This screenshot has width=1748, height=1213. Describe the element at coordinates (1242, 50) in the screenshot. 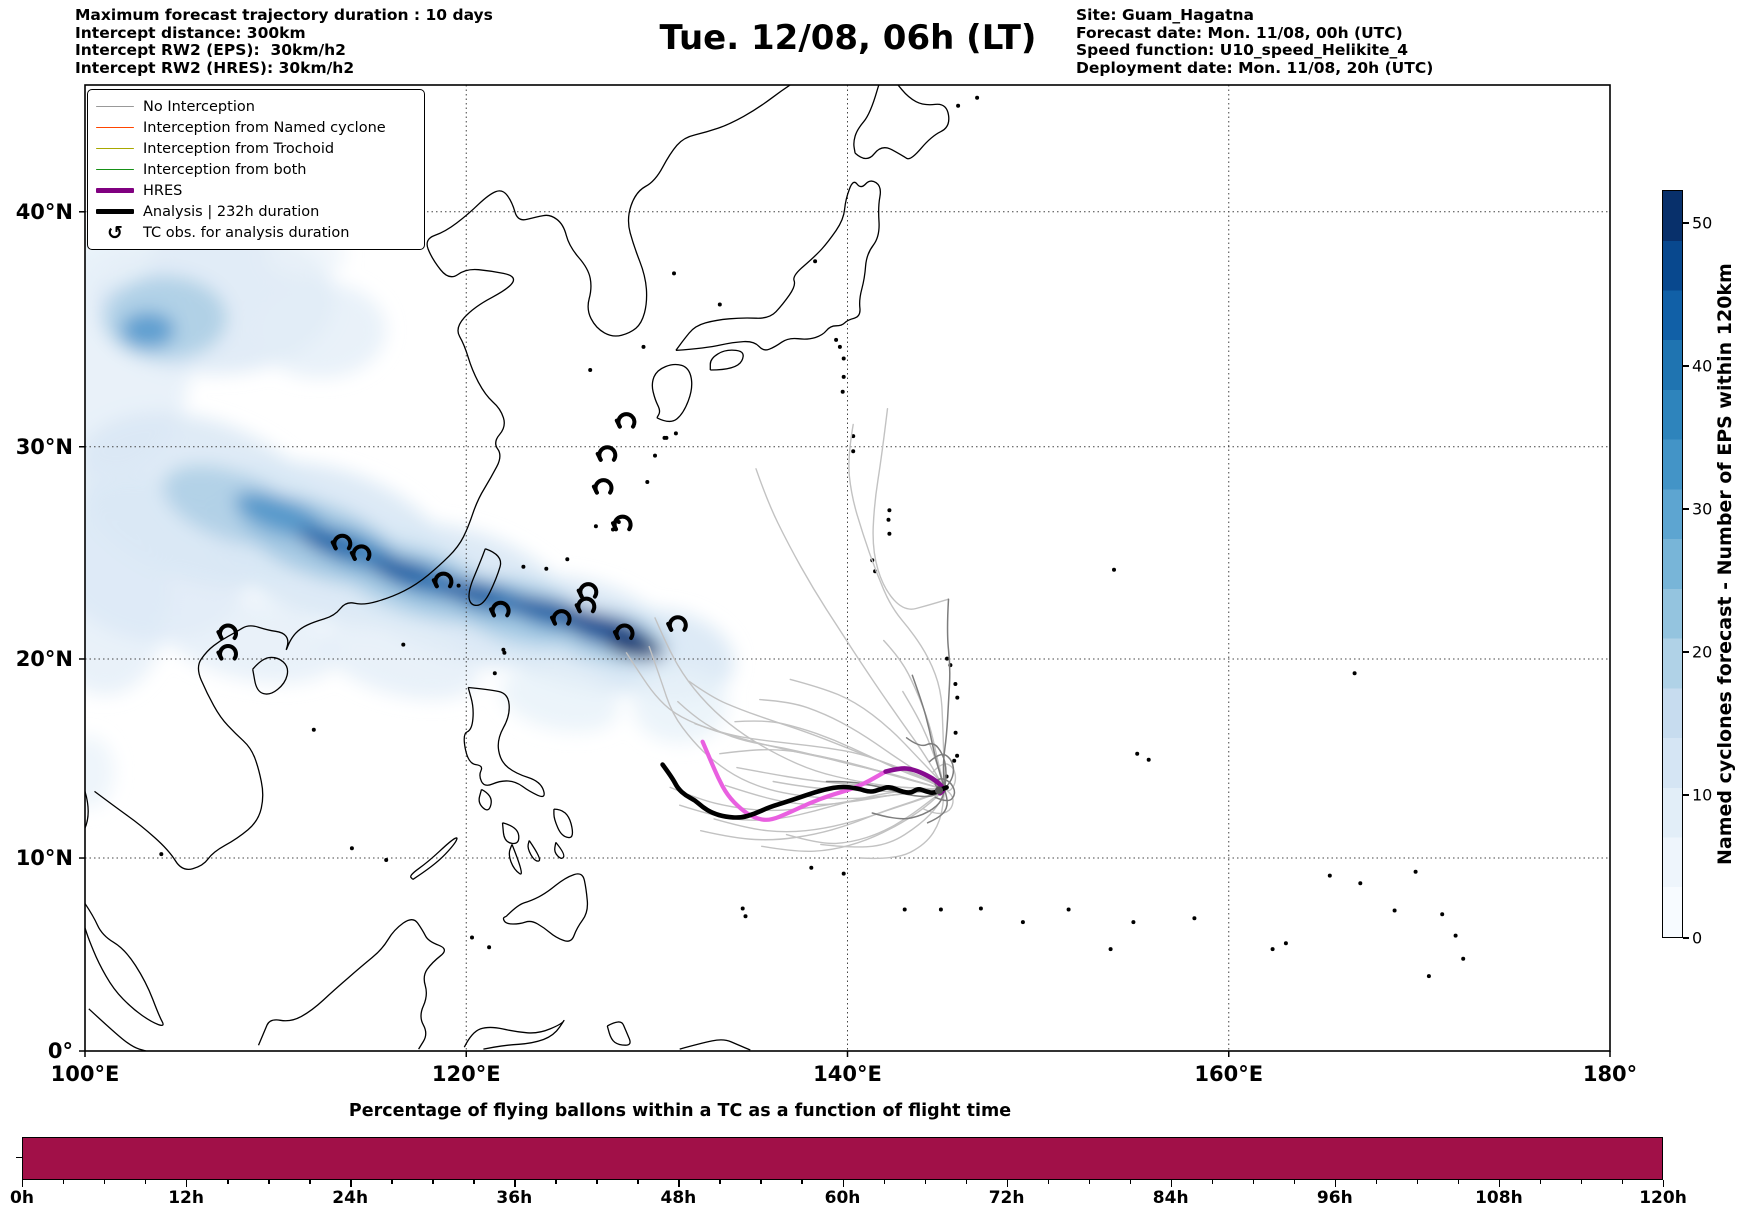

I see `info-line: Speed function: U10_speed_Helikite_4` at that location.